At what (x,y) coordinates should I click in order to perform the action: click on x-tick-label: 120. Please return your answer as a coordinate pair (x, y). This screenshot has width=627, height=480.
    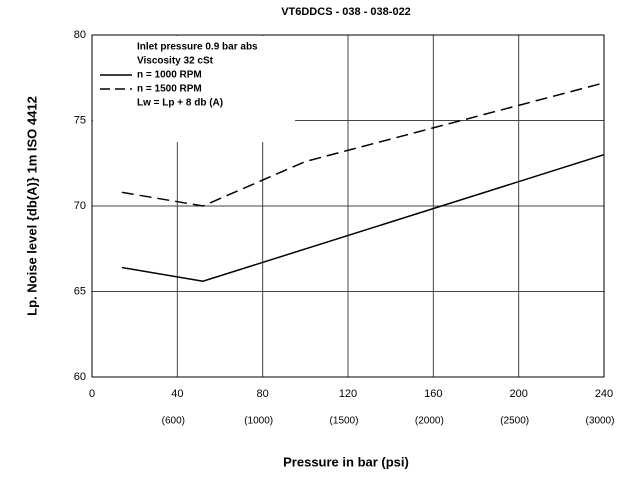
    Looking at the image, I should click on (348, 394).